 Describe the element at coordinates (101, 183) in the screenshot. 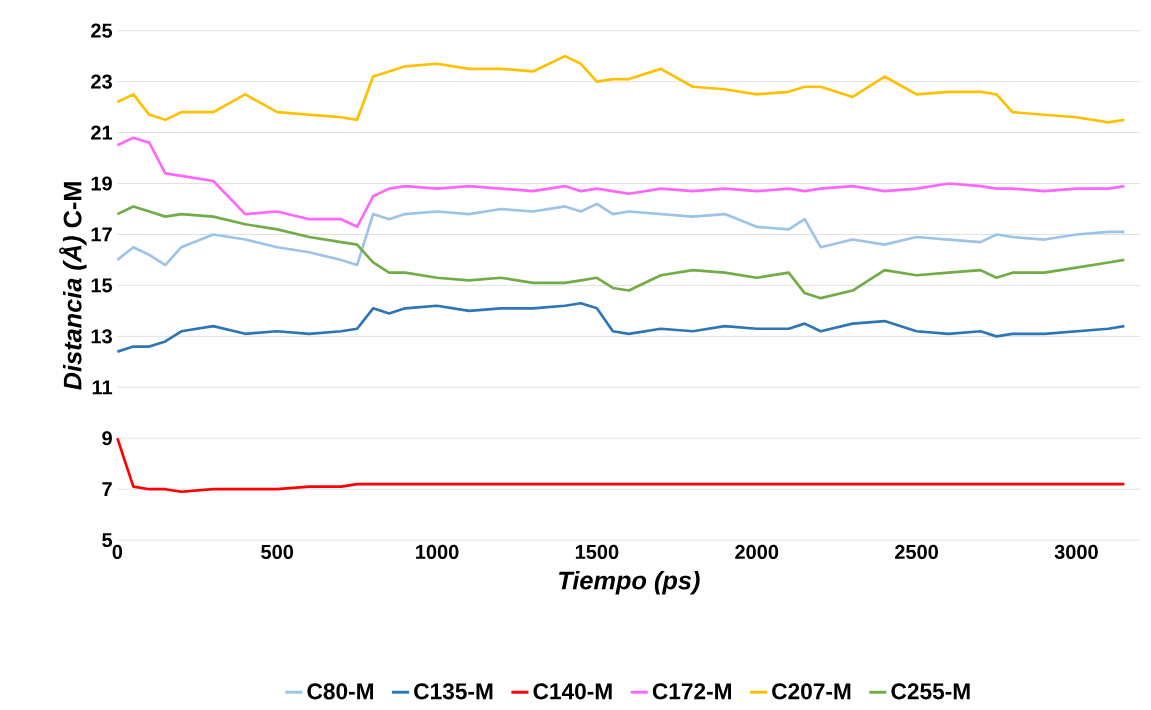

I see `y-tick-label: 19` at that location.